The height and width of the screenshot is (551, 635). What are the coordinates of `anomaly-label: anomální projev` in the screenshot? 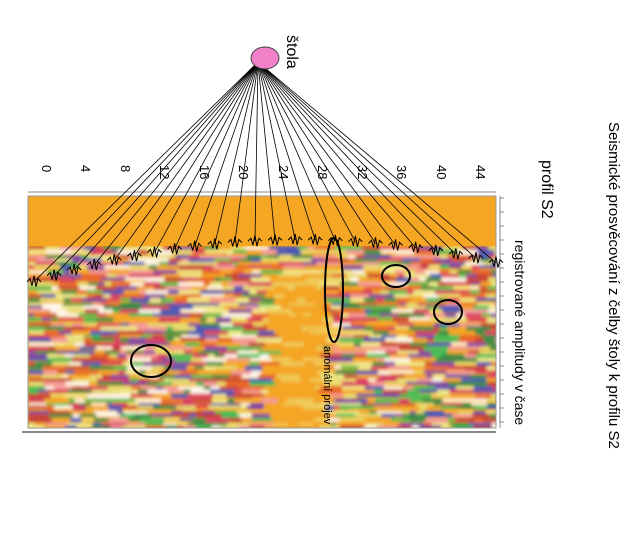 It's located at (327, 385).